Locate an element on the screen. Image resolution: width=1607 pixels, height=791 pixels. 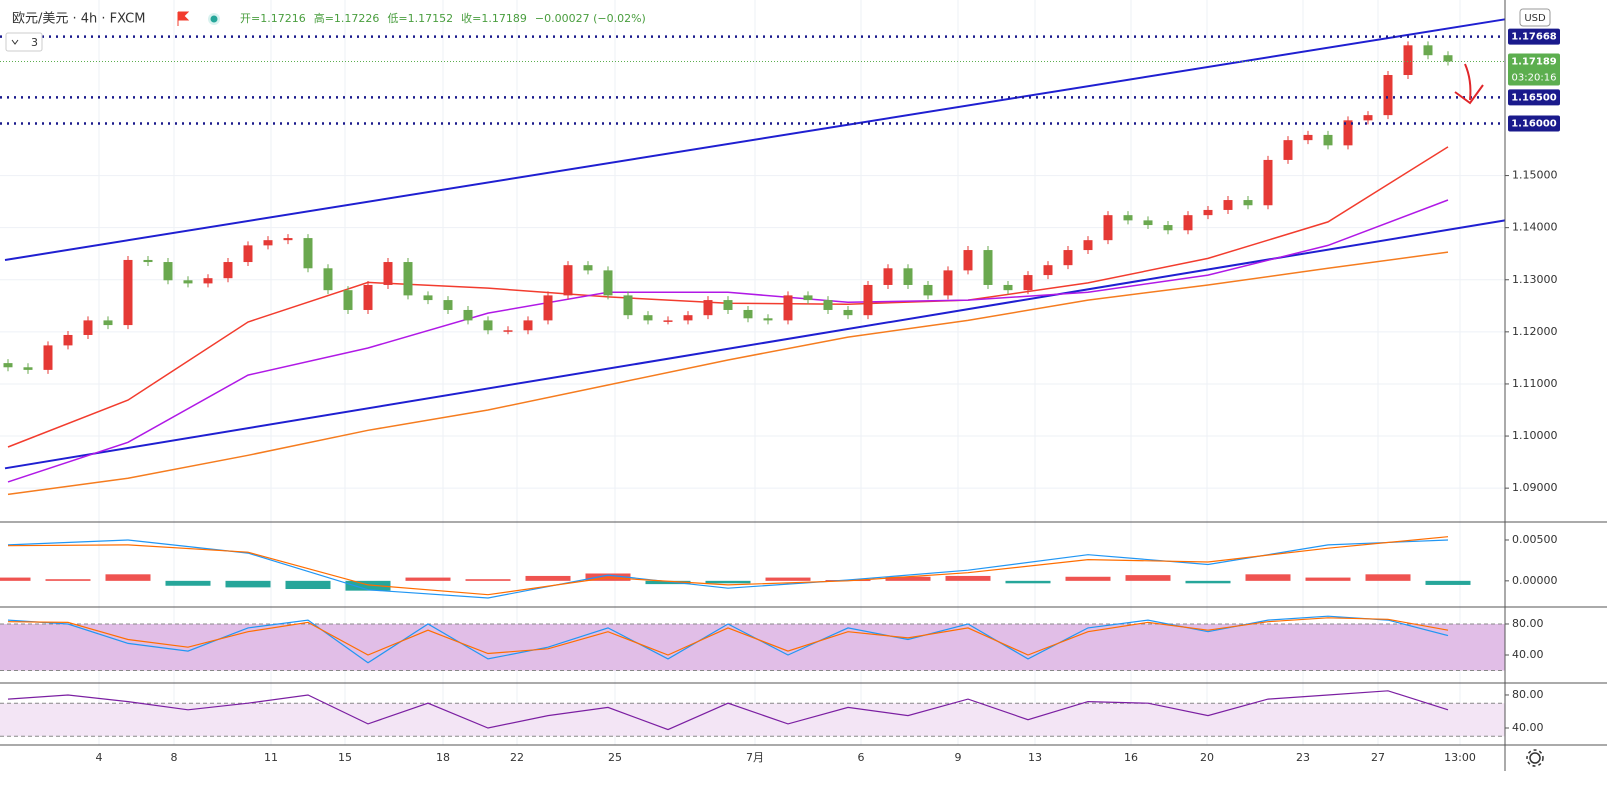
quote-item: −0.00027 (−0.02%) is located at coordinates (590, 18).